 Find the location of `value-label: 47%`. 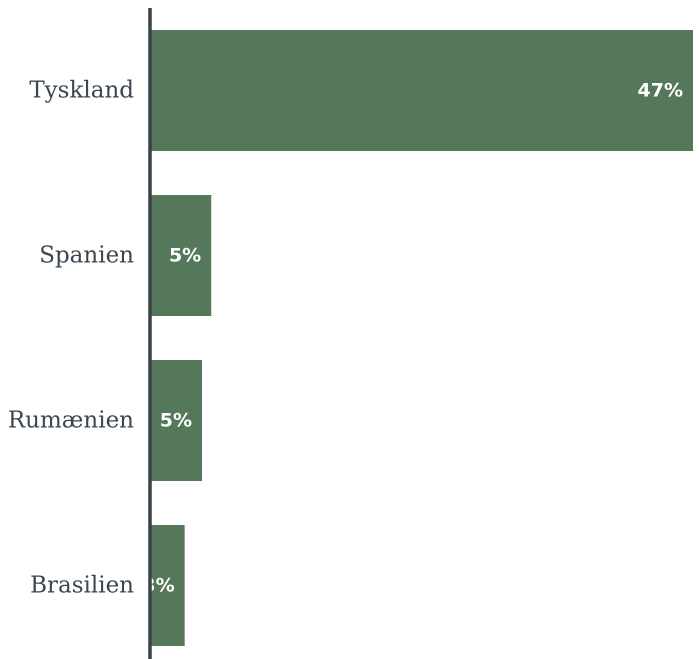

value-label: 47% is located at coordinates (660, 91).